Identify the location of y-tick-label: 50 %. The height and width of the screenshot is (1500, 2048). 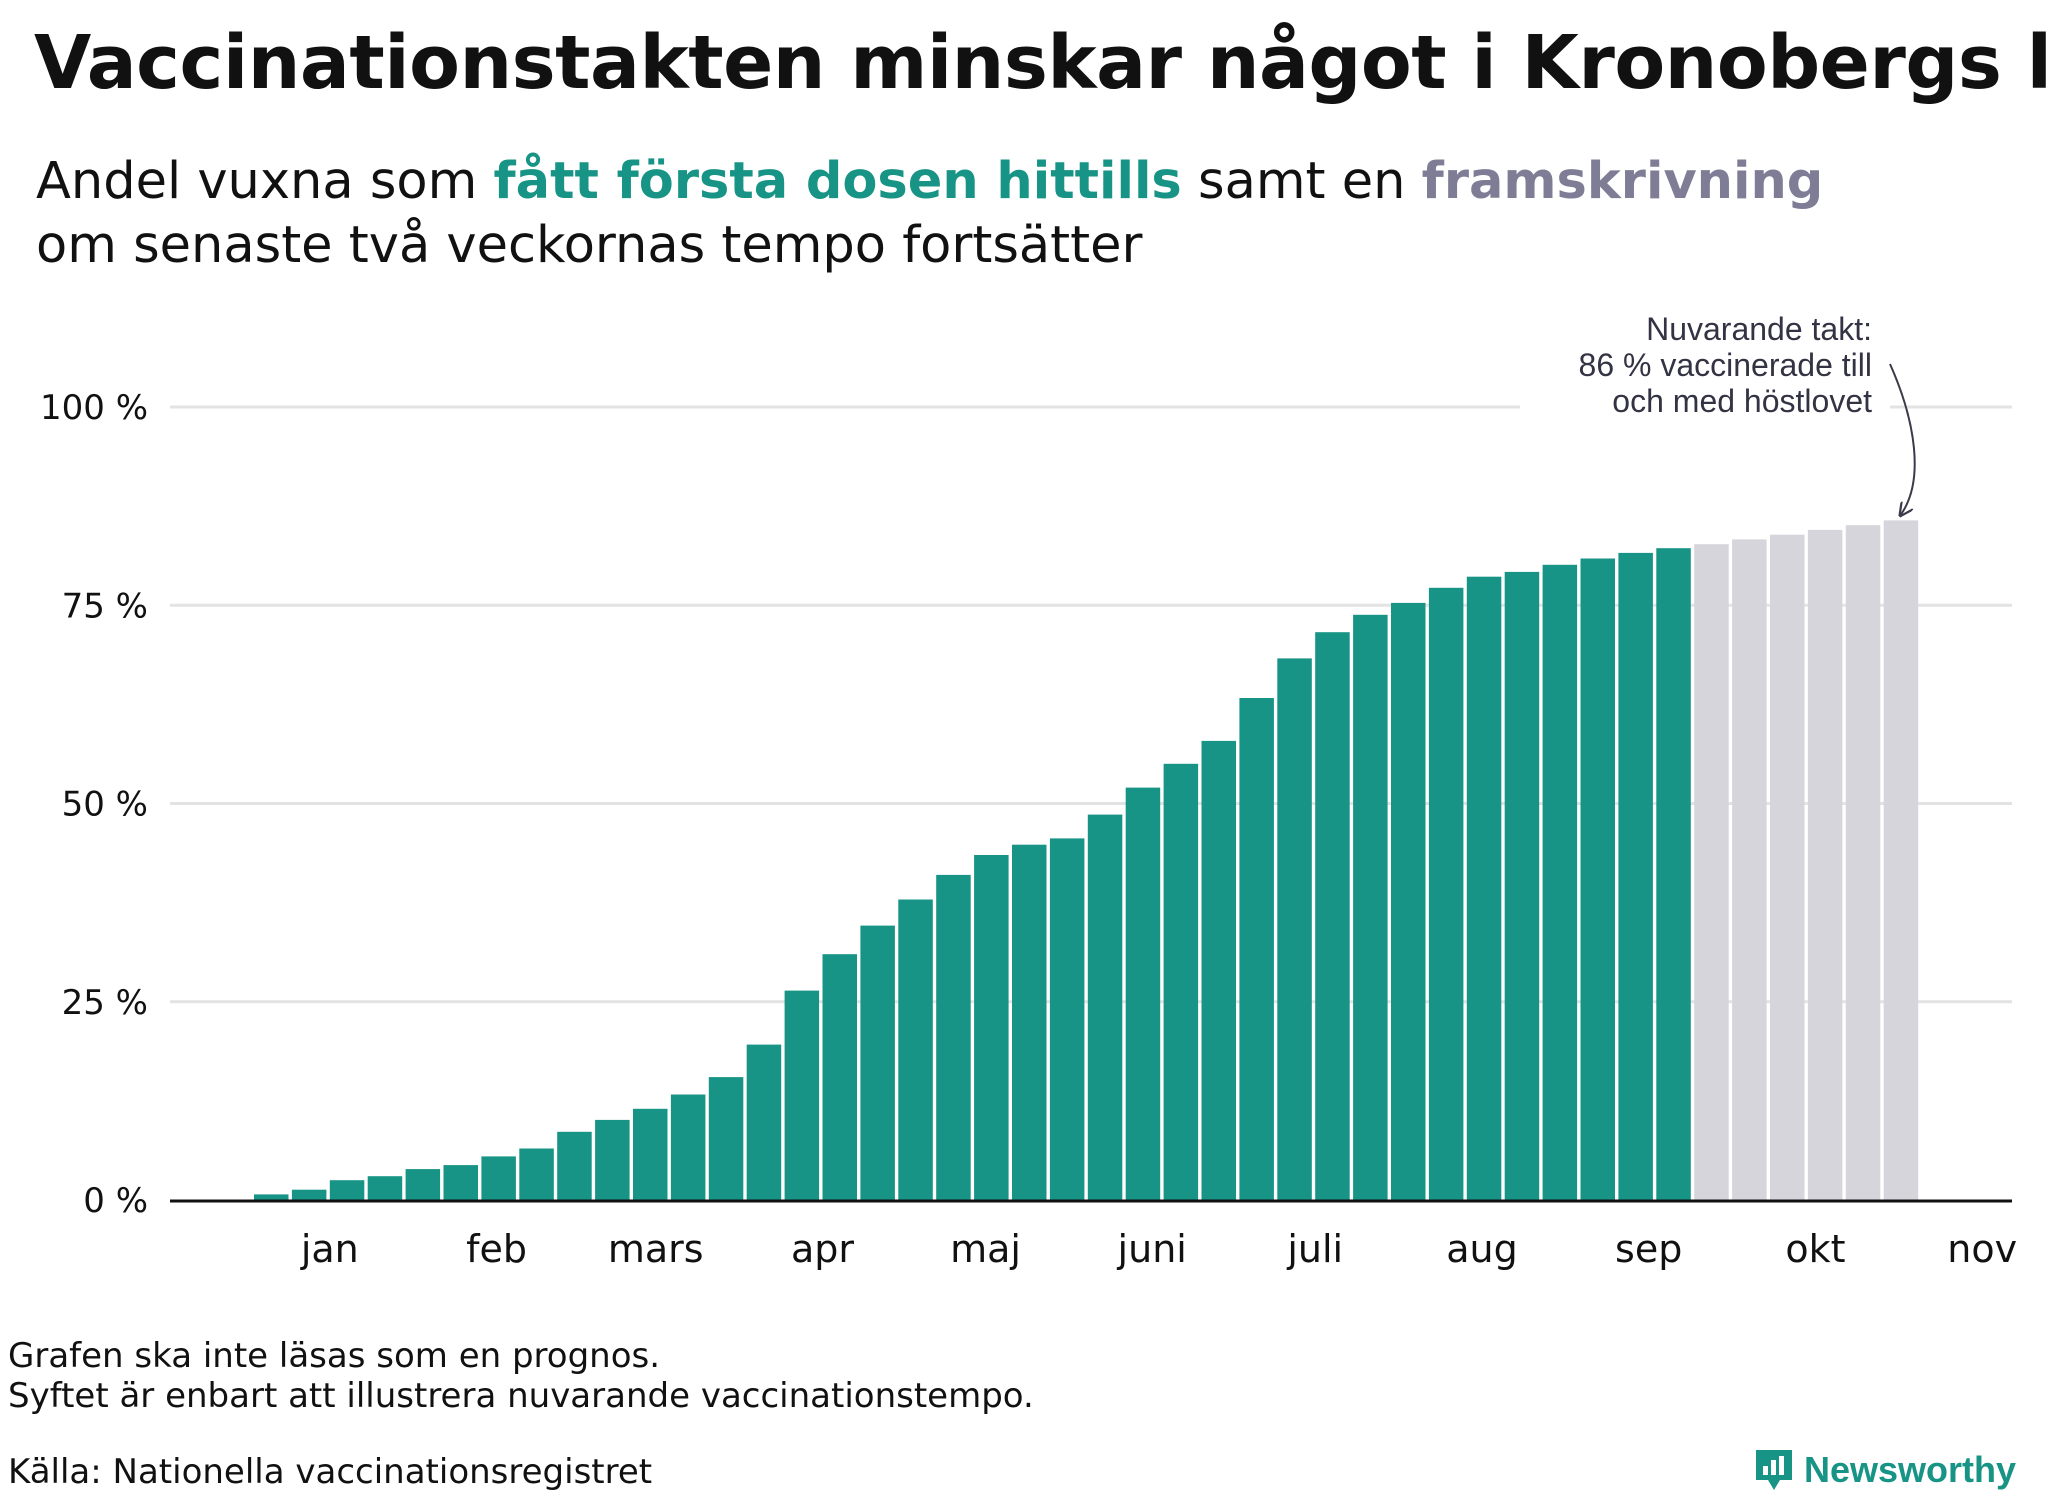
(105, 805).